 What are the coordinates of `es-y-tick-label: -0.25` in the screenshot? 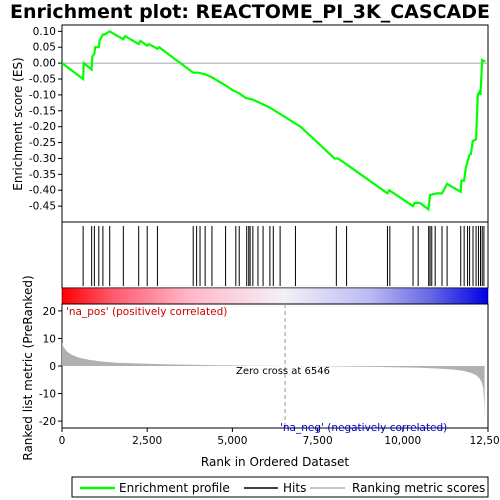 It's located at (42, 143).